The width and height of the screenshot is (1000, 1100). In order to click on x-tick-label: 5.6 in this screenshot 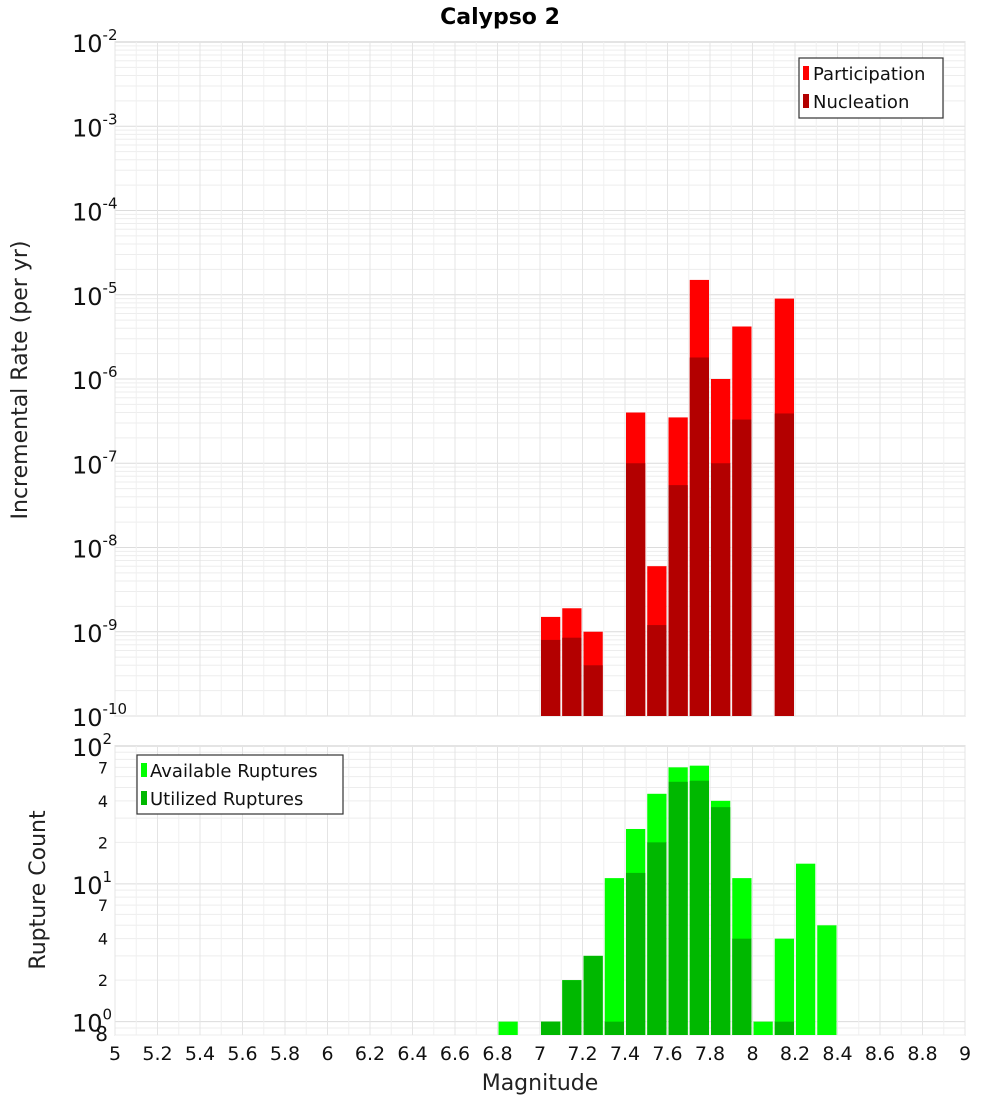, I will do `click(242, 1054)`.